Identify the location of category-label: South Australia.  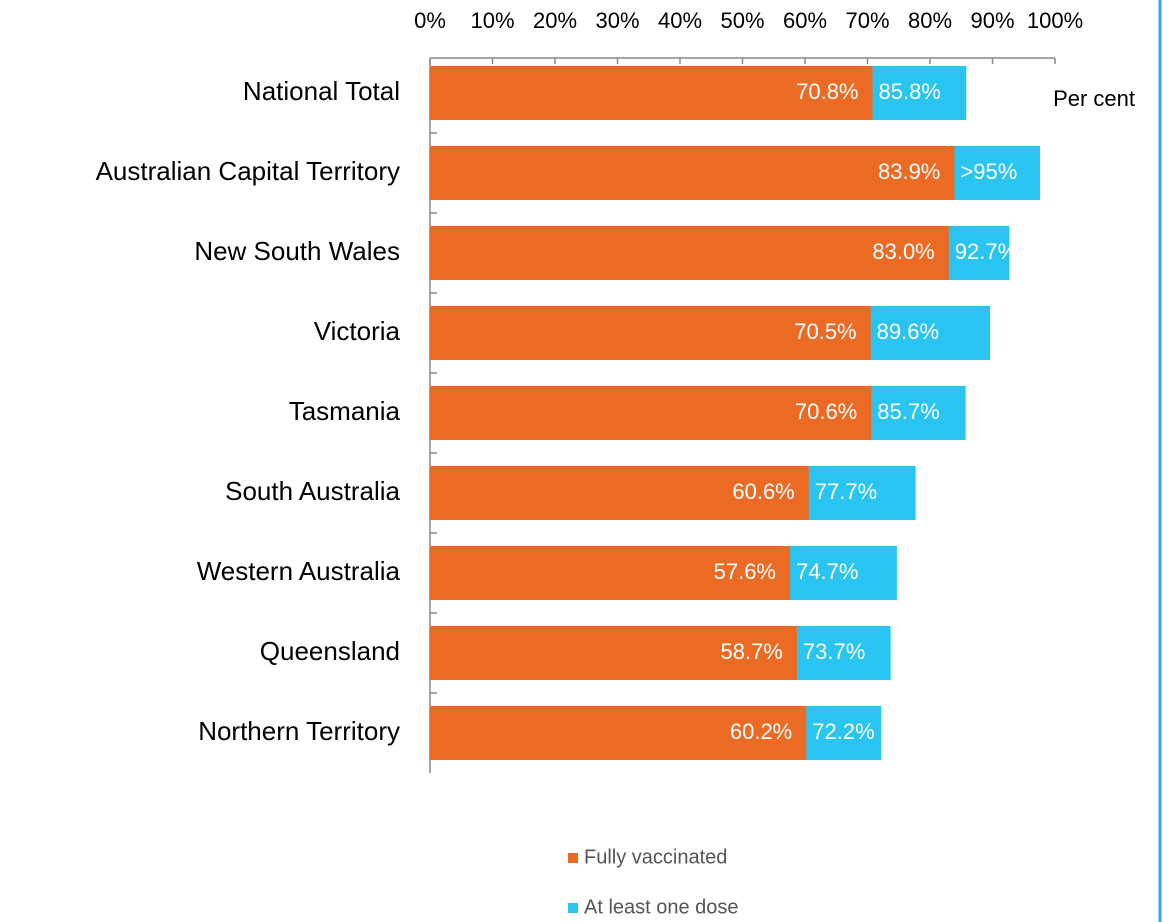
(312, 491).